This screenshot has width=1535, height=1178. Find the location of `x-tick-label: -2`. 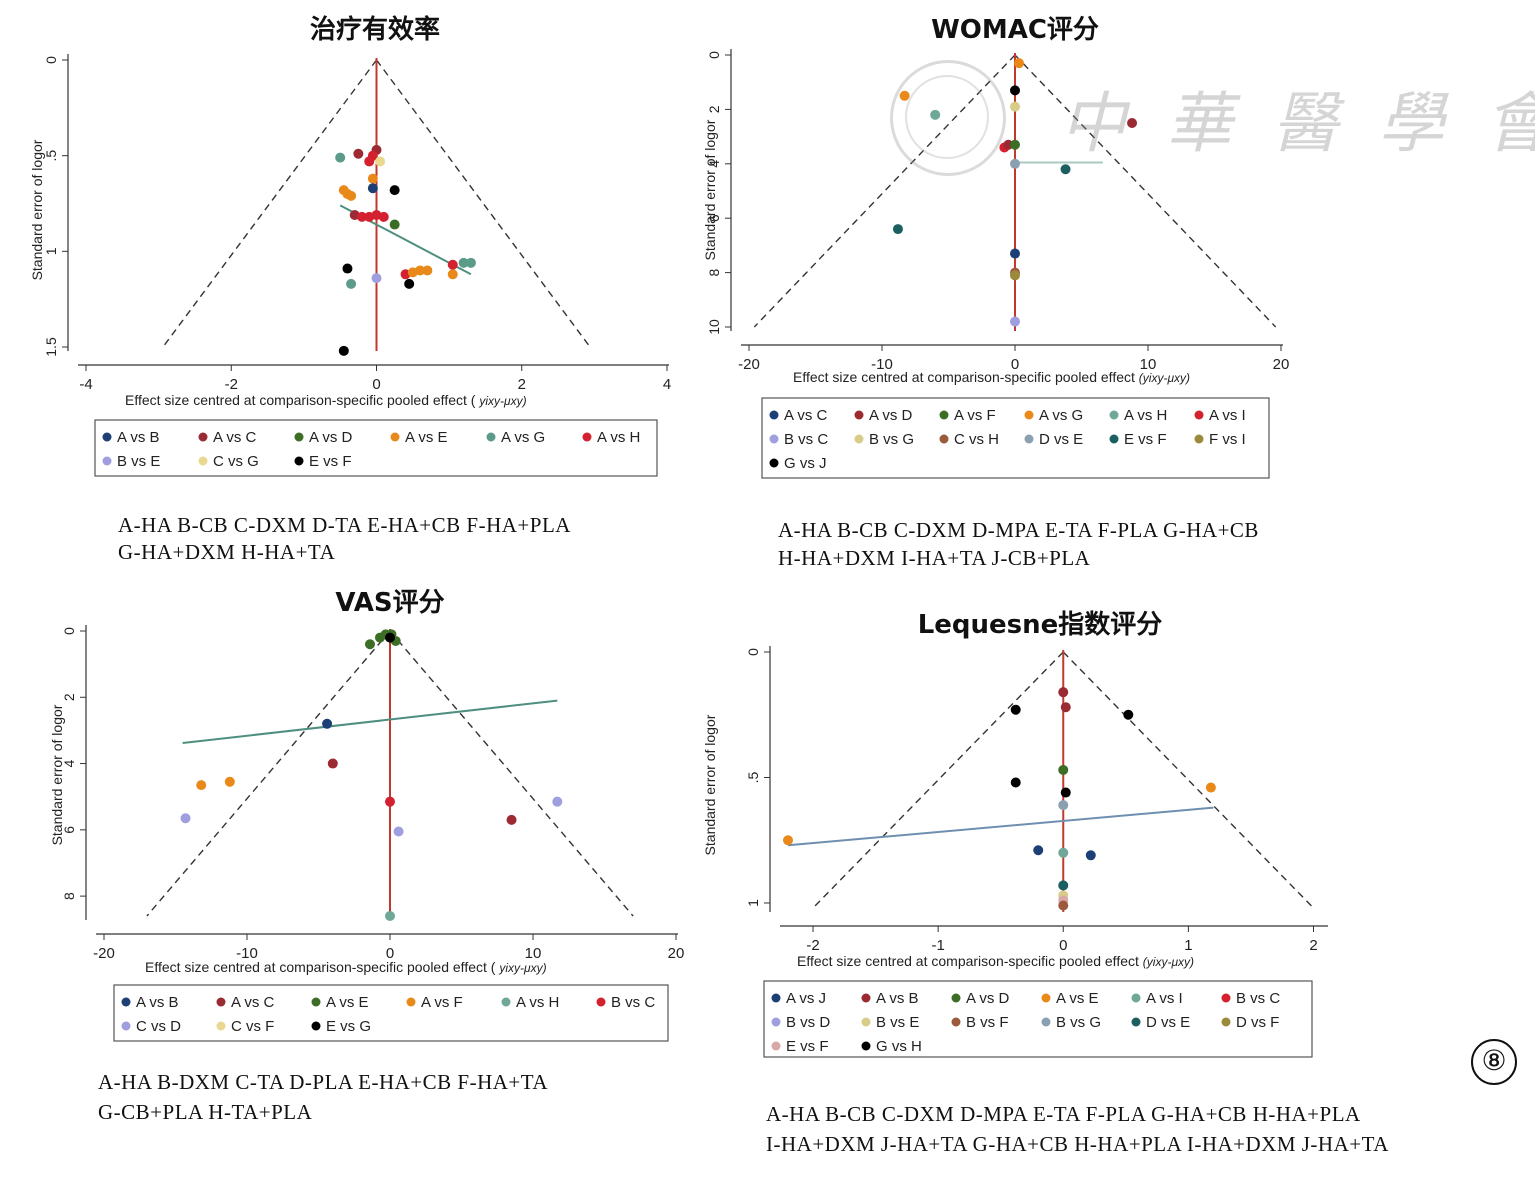

x-tick-label: -2 is located at coordinates (812, 945).